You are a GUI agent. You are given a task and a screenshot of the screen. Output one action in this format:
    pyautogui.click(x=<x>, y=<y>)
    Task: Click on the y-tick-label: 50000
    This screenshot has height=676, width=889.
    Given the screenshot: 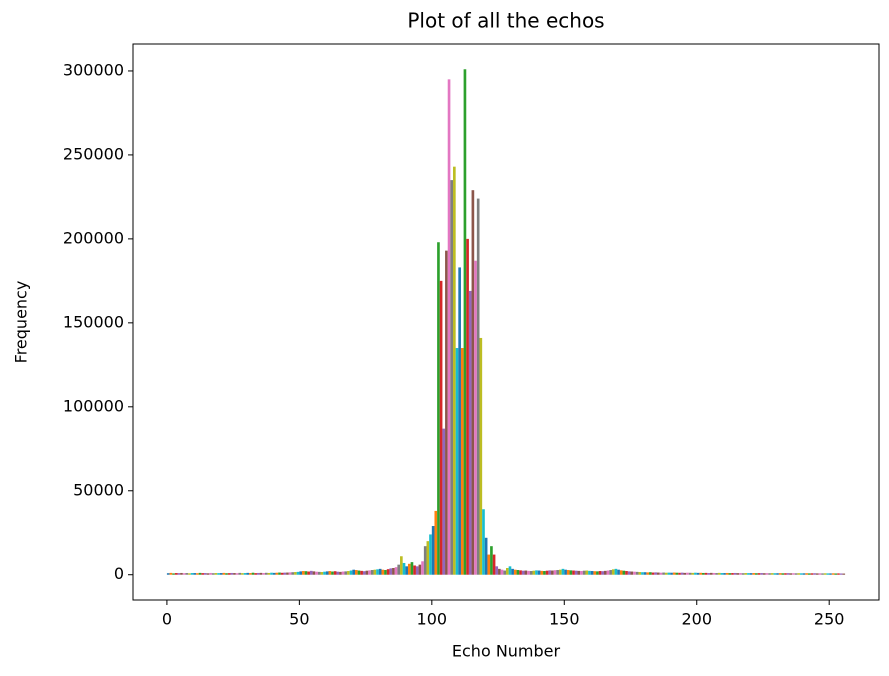 What is the action you would take?
    pyautogui.click(x=98, y=489)
    